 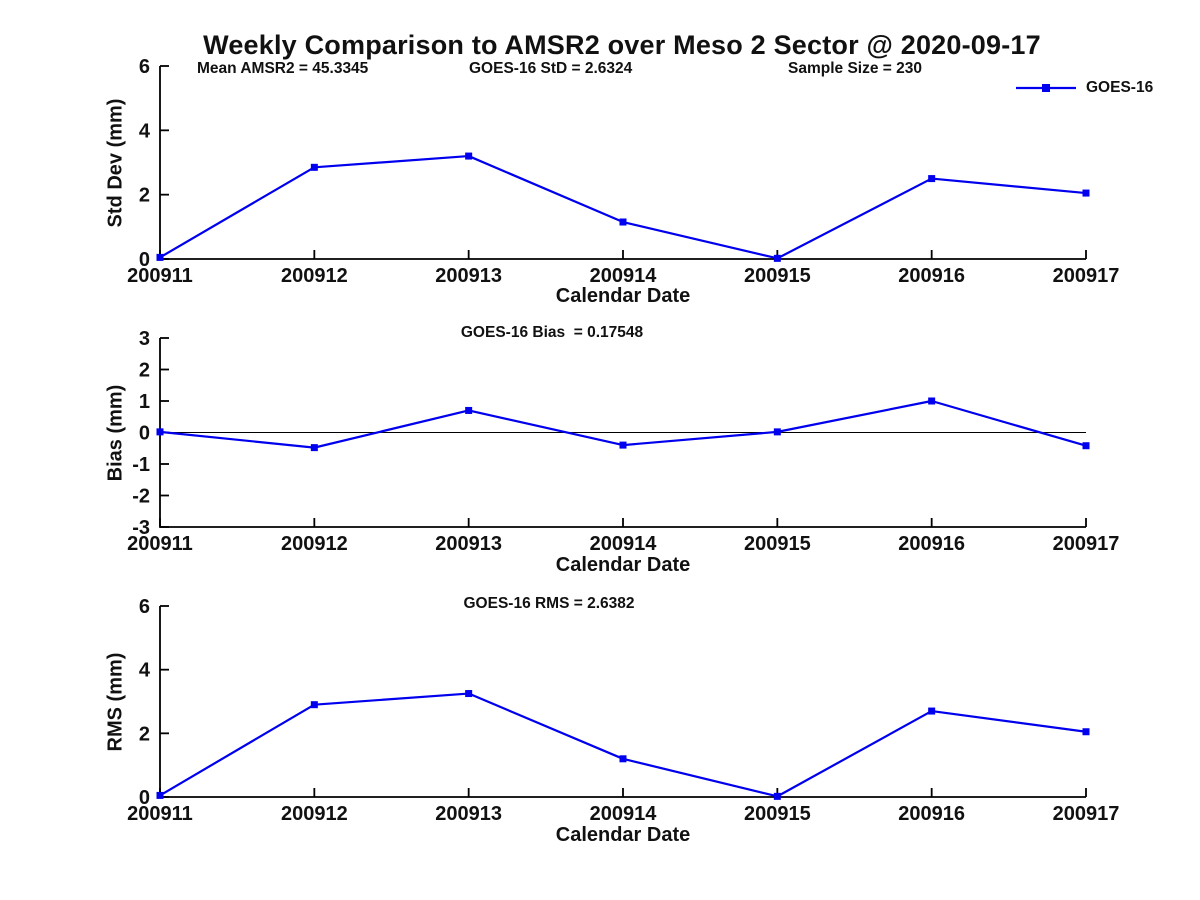 I want to click on subplot-title-rms: GOES-16 RMS = 2.6382, so click(x=549, y=603).